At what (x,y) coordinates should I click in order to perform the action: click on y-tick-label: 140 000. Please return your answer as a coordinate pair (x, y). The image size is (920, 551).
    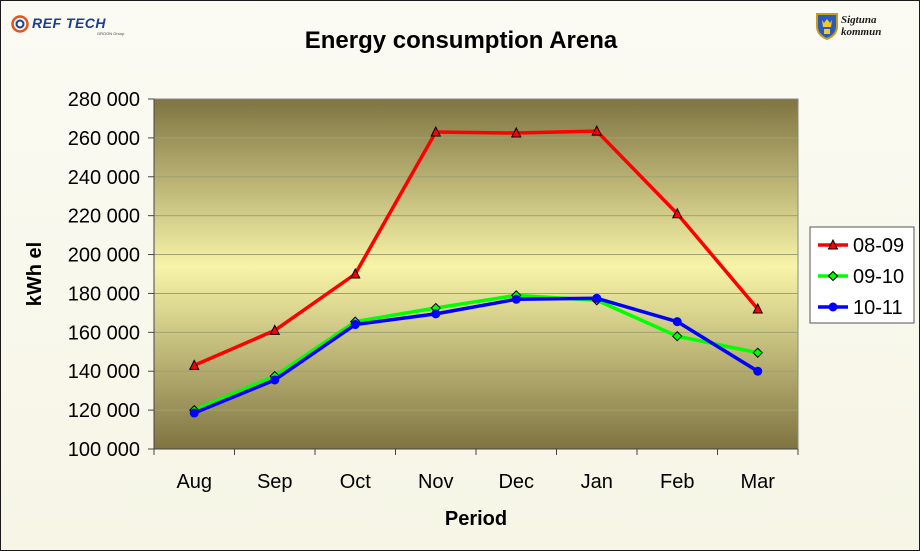
    Looking at the image, I should click on (104, 372).